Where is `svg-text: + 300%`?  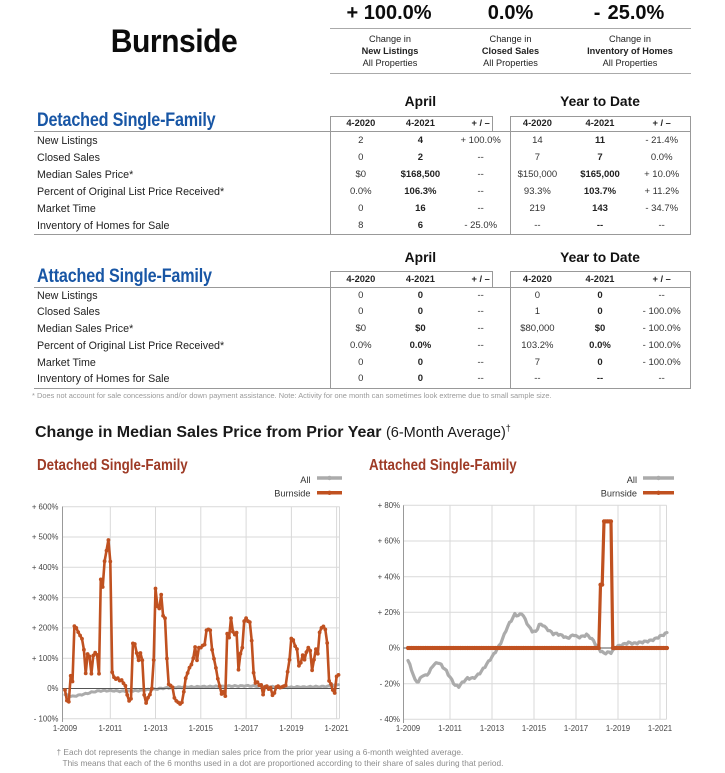 svg-text: + 300% is located at coordinates (45, 597).